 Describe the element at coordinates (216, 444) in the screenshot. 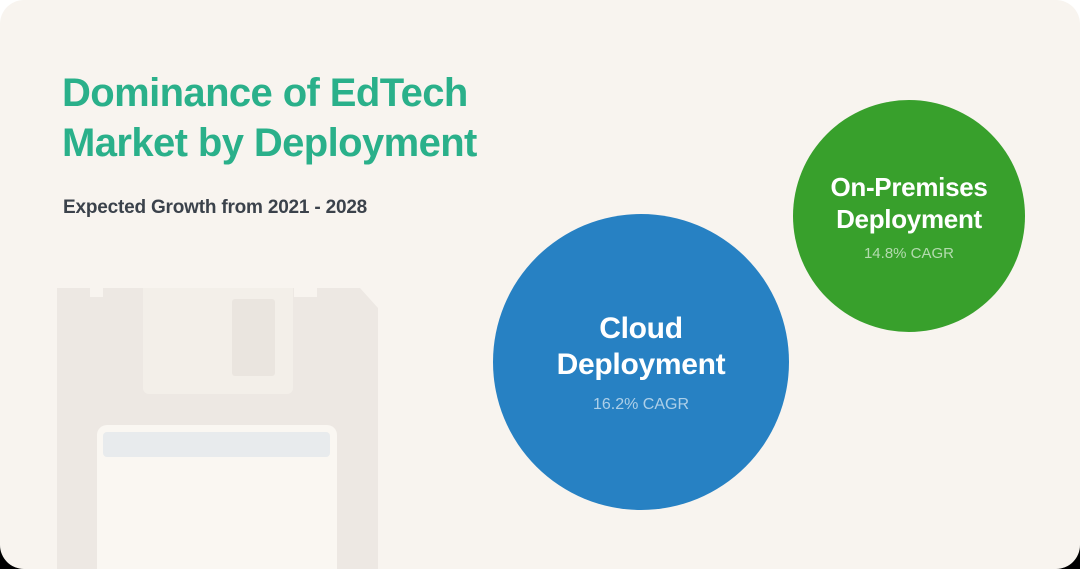

I see `floppy-label-strip` at that location.